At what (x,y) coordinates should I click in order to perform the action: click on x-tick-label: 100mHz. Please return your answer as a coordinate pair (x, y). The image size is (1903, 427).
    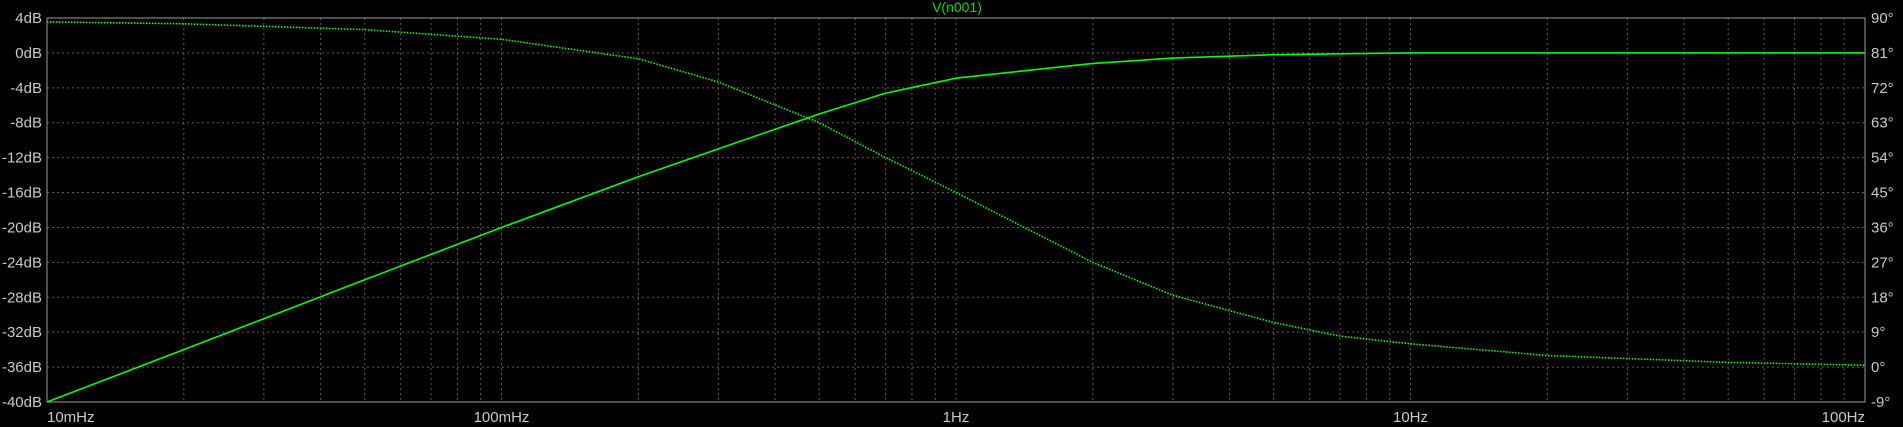
    Looking at the image, I should click on (502, 417).